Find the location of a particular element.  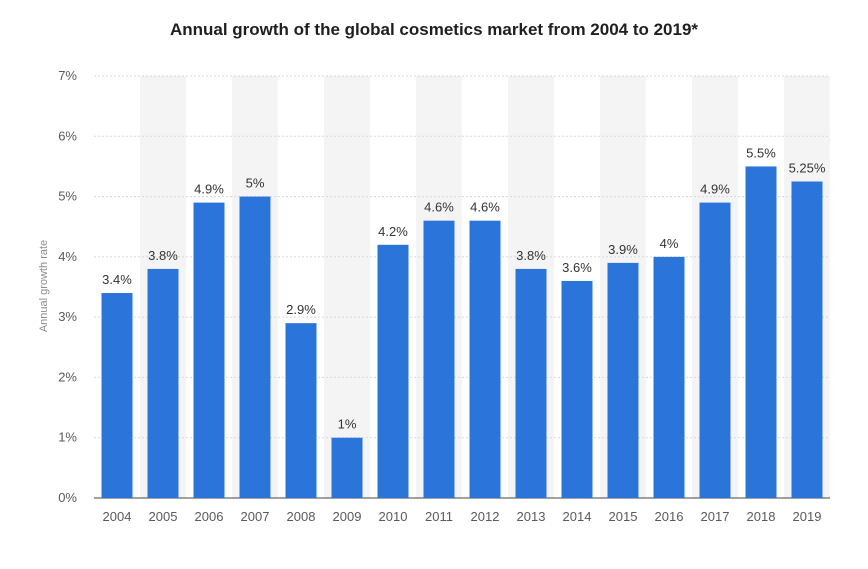

bar-2004 is located at coordinates (117, 395).